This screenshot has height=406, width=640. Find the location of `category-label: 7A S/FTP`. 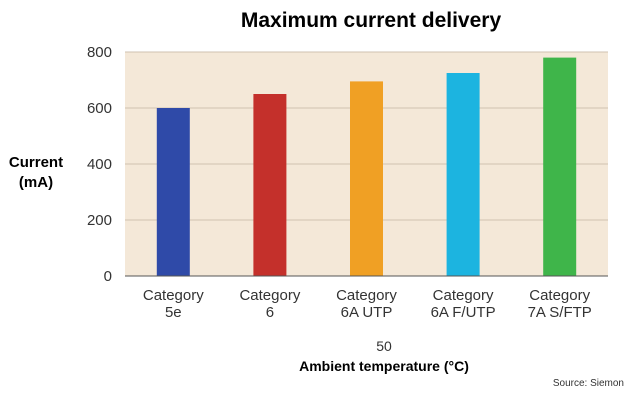

category-label: 7A S/FTP is located at coordinates (560, 312).